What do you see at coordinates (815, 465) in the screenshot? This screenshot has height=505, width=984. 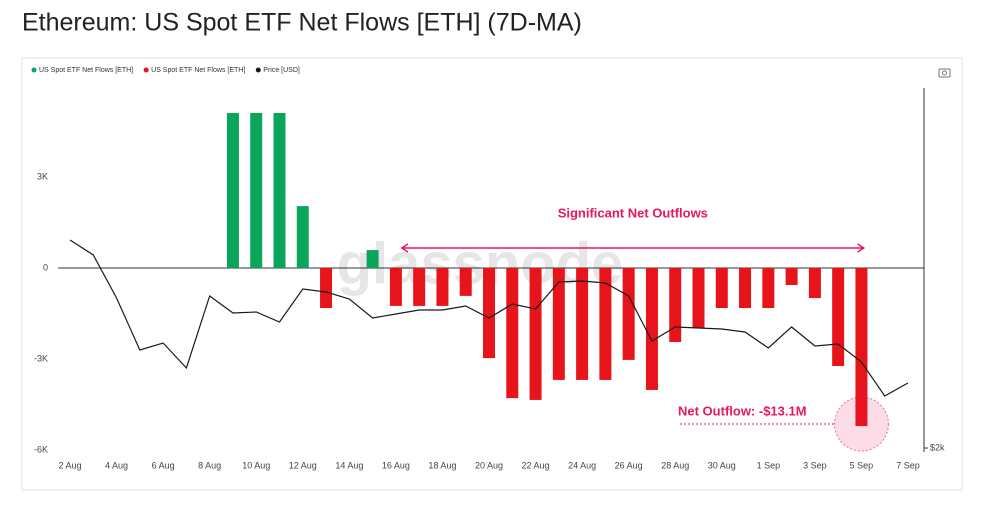 I see `x-tick-label: 3 Sep` at bounding box center [815, 465].